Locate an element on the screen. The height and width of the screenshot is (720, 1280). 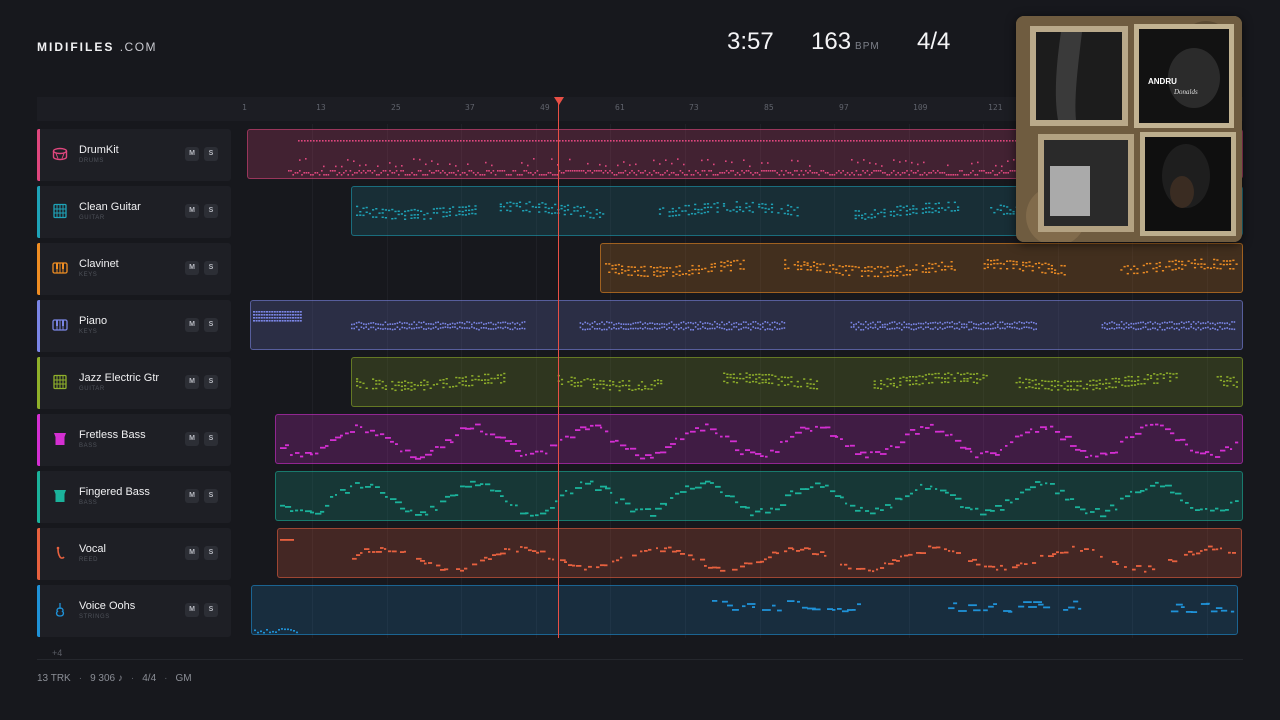
track-header-drumkit: DrumKit DRUMS M S is located at coordinates (134, 155).